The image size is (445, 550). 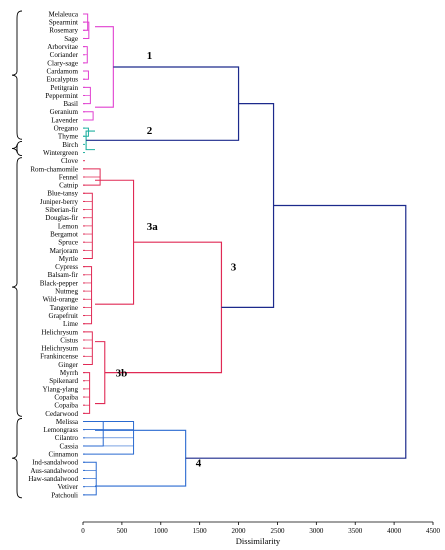 What do you see at coordinates (355, 531) in the screenshot?
I see `x-tick-label: 3500` at bounding box center [355, 531].